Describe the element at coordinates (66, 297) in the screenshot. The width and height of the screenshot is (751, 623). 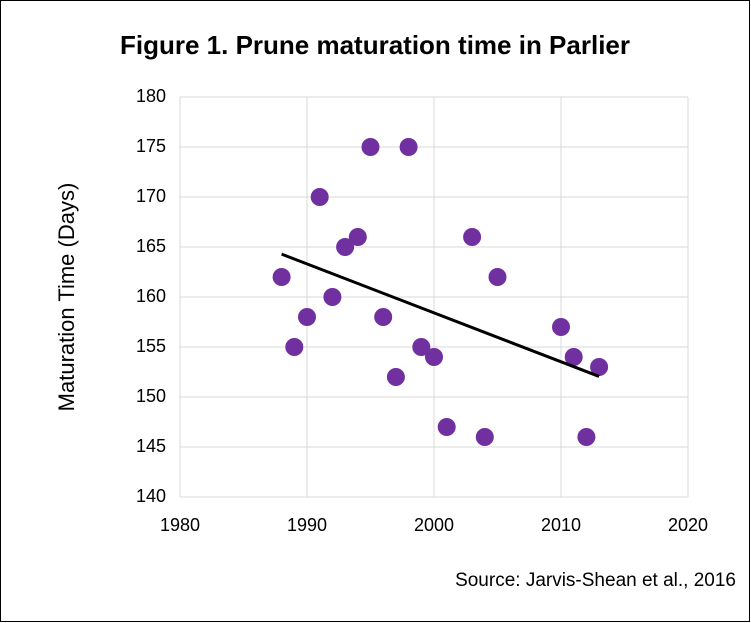
I see `y-axis-label: Maturation Time (Days)` at that location.